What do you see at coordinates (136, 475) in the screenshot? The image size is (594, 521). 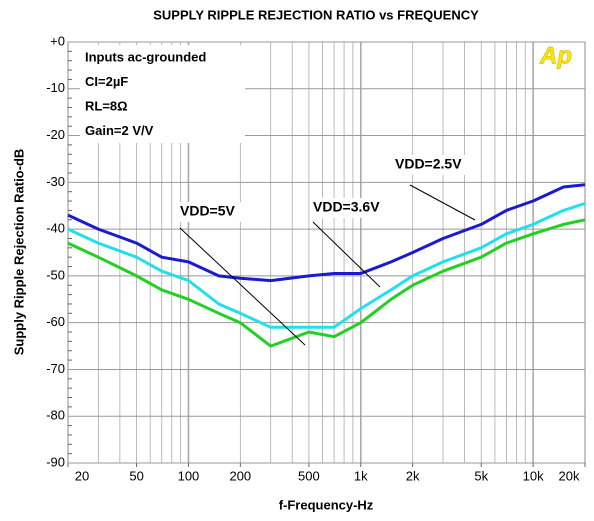 I see `x-tick-label: 50` at bounding box center [136, 475].